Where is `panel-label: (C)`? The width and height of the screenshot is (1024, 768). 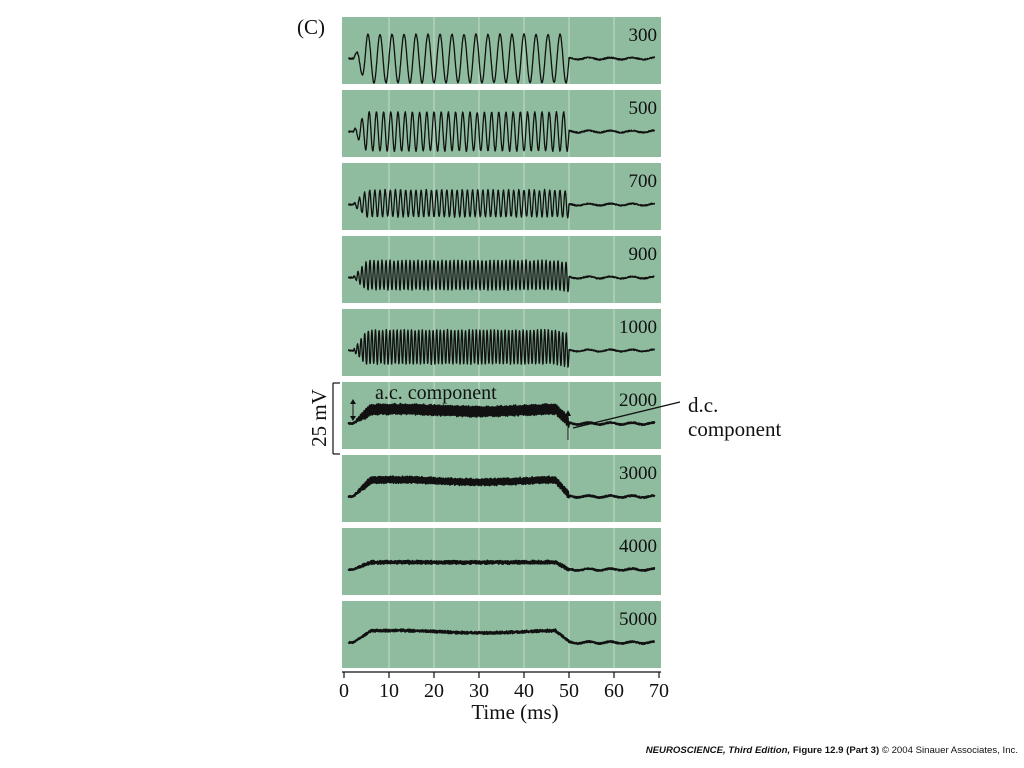 panel-label: (C) is located at coordinates (311, 27).